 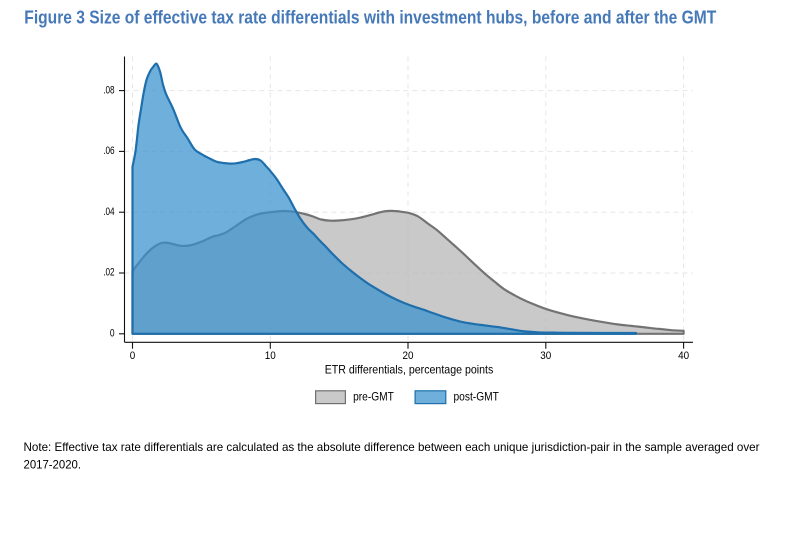 I want to click on svg-text: .06, so click(x=108, y=151).